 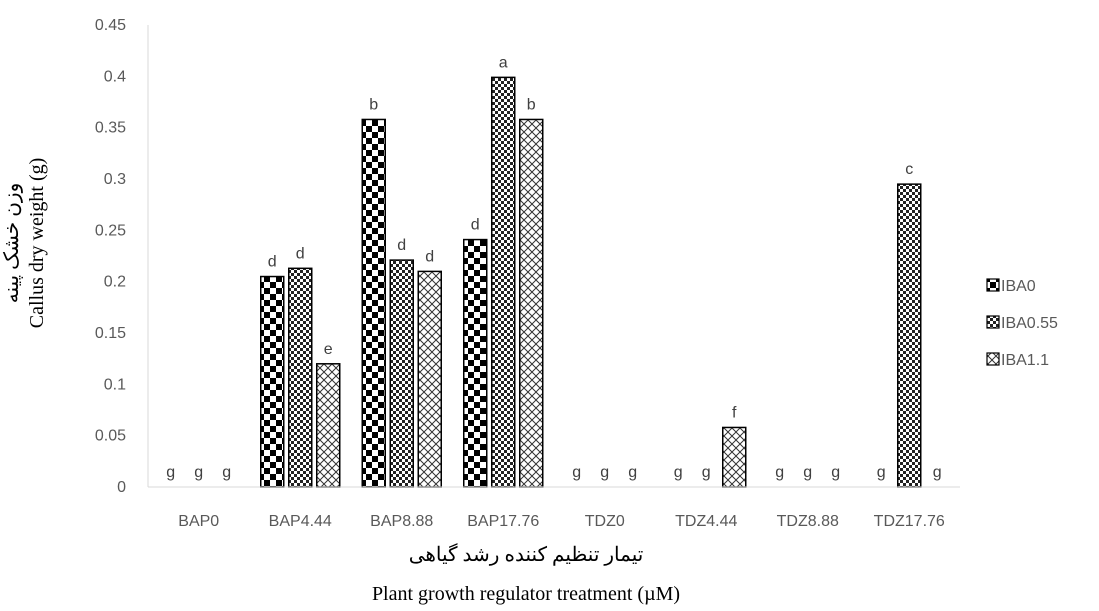 I want to click on y-axis: 0 0.05 0.1 0.15 0.2 0.25 0.3 0.35 0.4 0.45, so click(x=122, y=256).